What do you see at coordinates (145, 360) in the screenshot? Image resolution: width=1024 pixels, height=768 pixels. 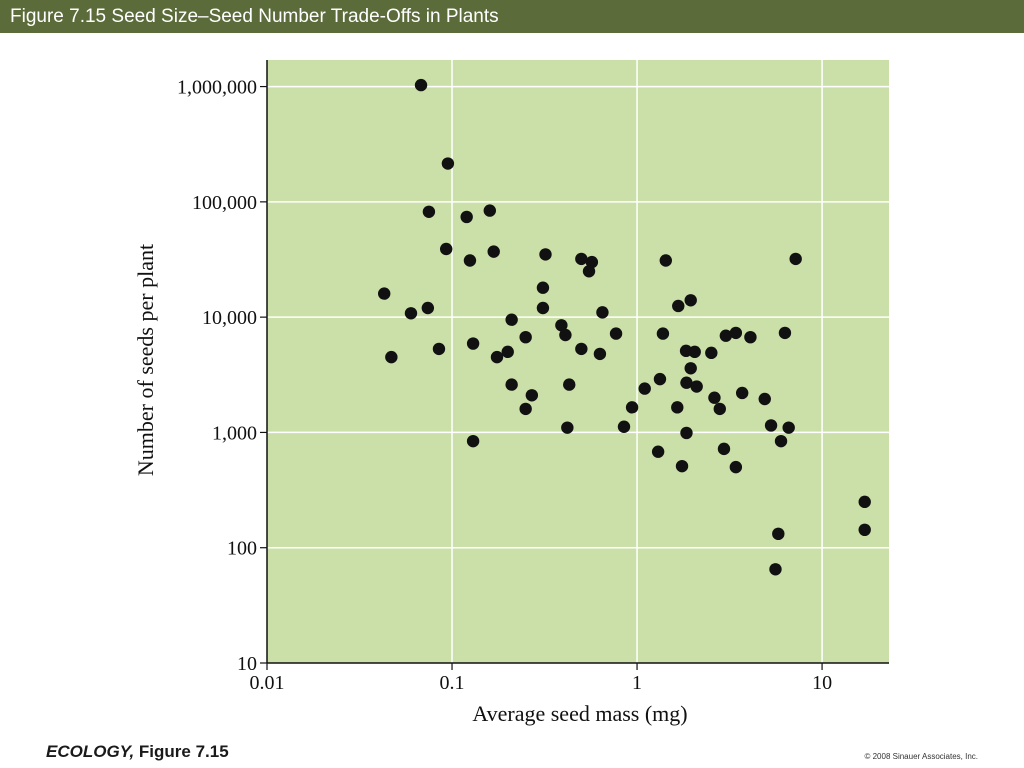 I see `y-axis-label: Number of seeds per plant` at bounding box center [145, 360].